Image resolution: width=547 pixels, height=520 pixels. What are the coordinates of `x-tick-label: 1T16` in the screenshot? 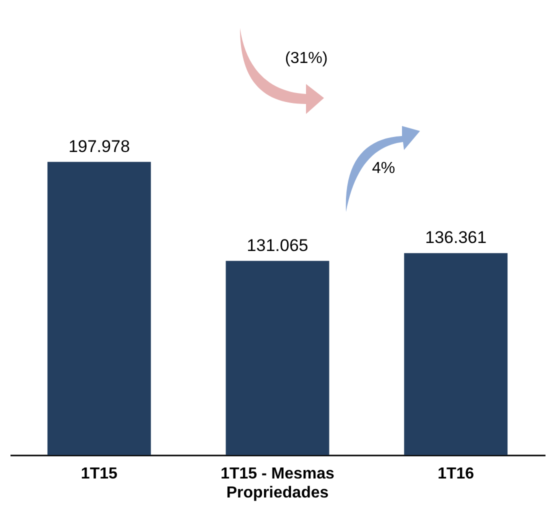 It's located at (456, 474).